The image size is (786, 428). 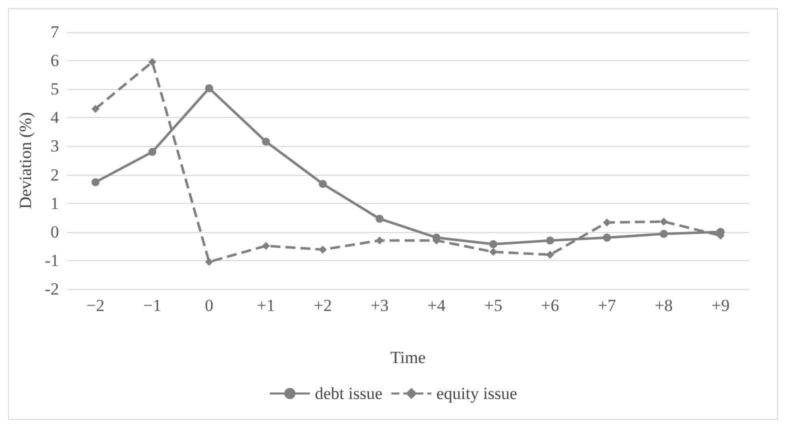 I want to click on y-tick-label: 5, so click(x=55, y=89).